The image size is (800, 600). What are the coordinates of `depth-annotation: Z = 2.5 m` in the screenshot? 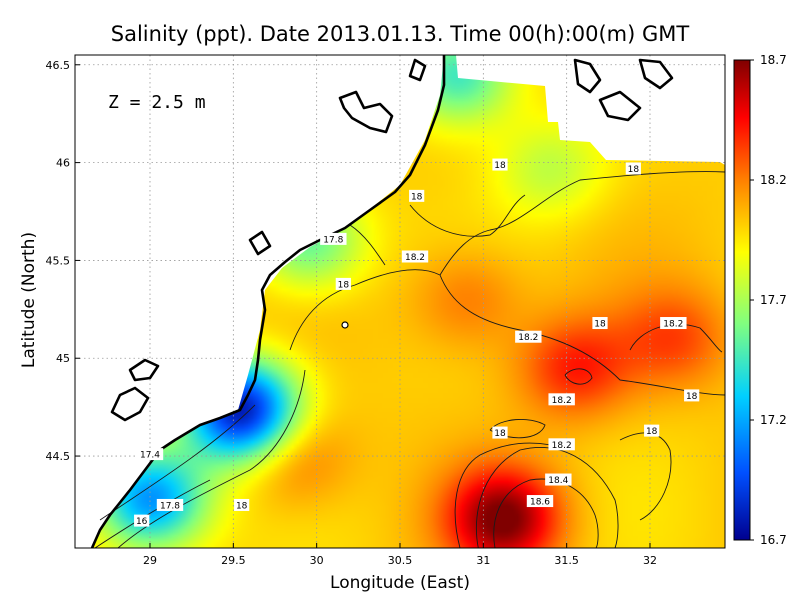 It's located at (157, 102).